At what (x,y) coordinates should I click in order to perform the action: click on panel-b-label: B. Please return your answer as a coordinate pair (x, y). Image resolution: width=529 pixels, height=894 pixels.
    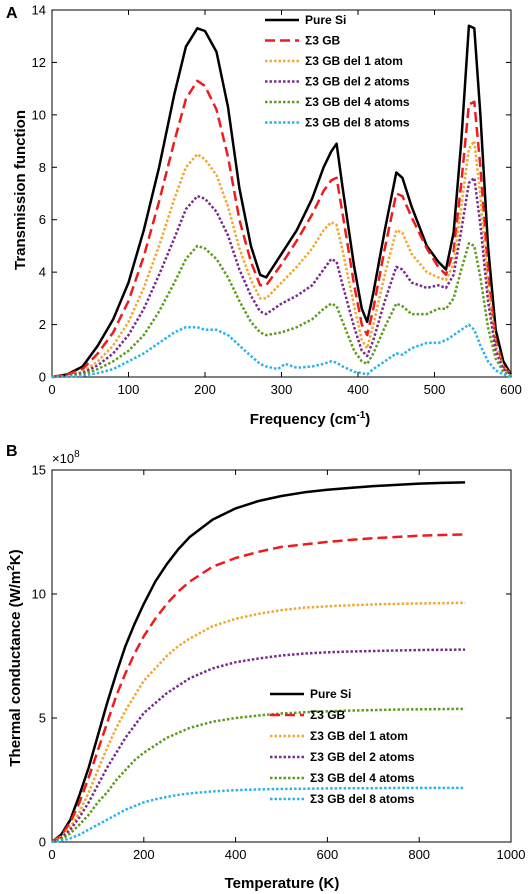
    Looking at the image, I should click on (12, 451).